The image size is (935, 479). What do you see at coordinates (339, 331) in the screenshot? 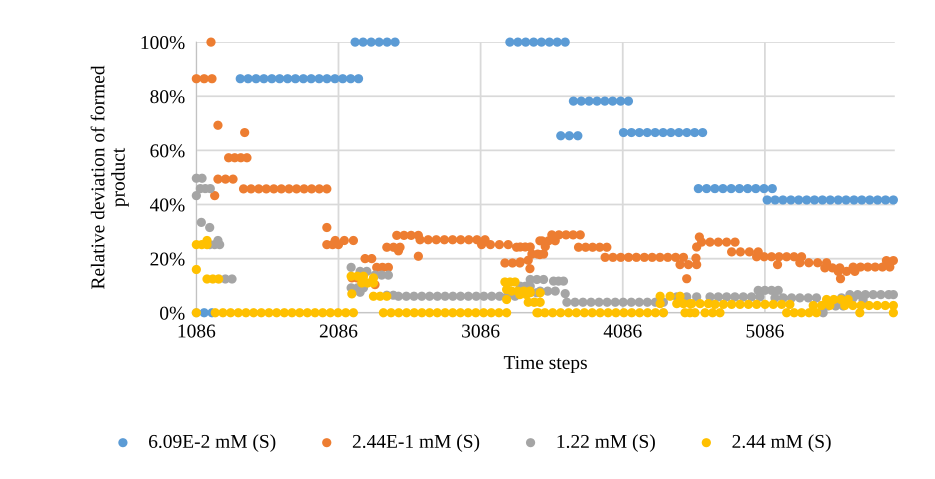
I see `x-tick-label: 2086` at bounding box center [339, 331].